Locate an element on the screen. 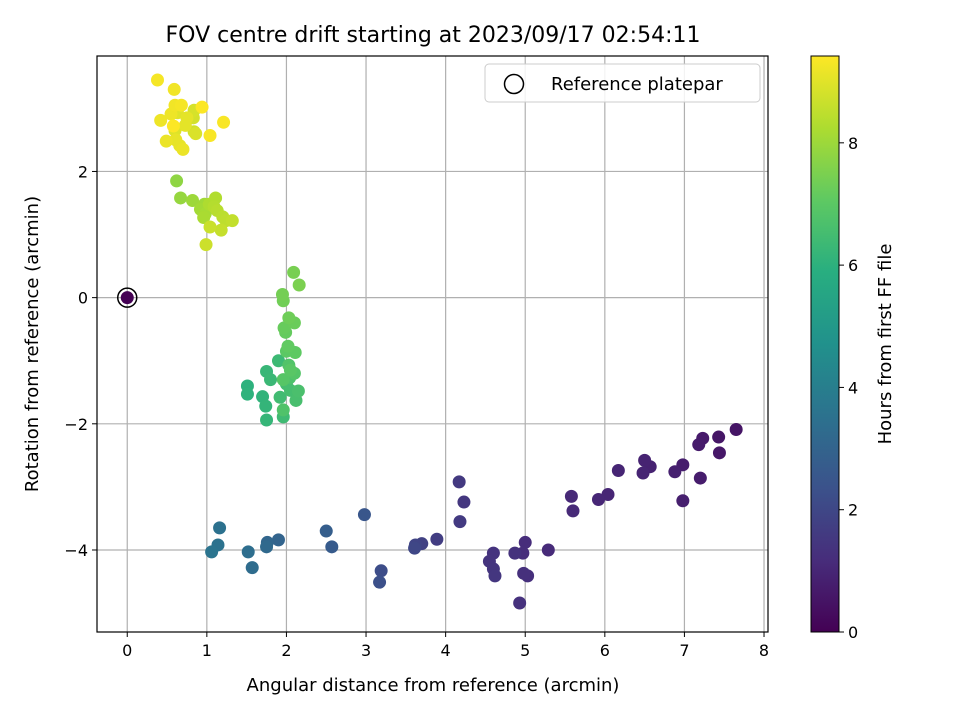  reference-marker-layer is located at coordinates (127, 297).